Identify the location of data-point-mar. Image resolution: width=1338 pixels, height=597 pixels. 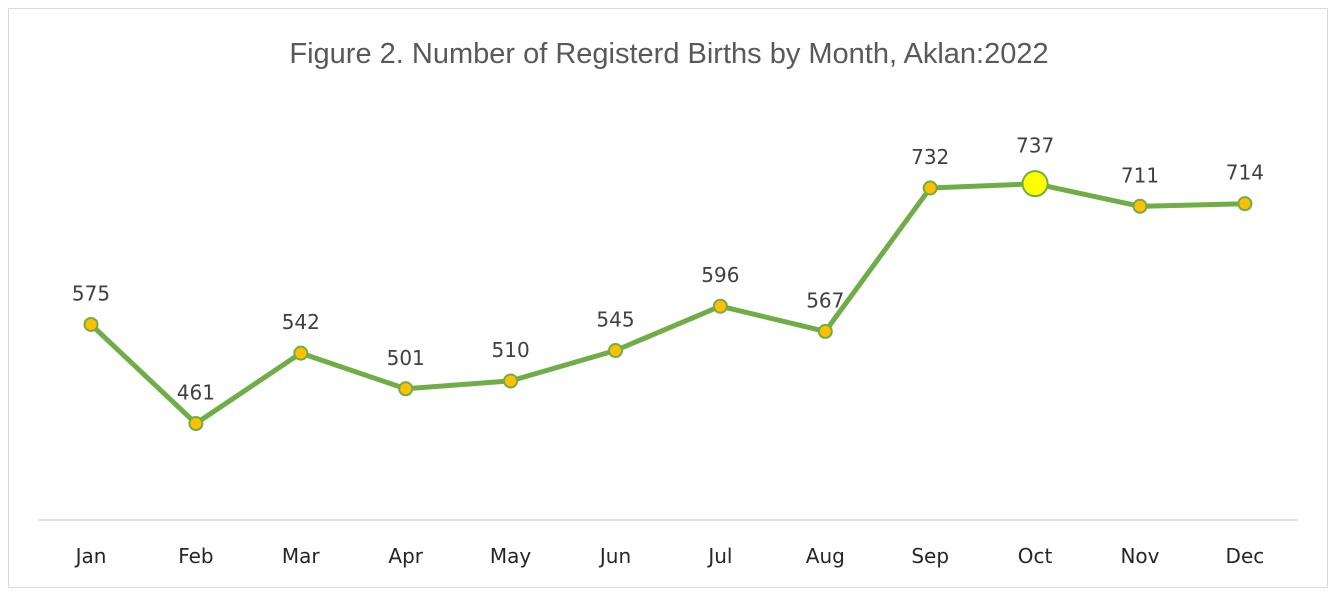
(301, 353).